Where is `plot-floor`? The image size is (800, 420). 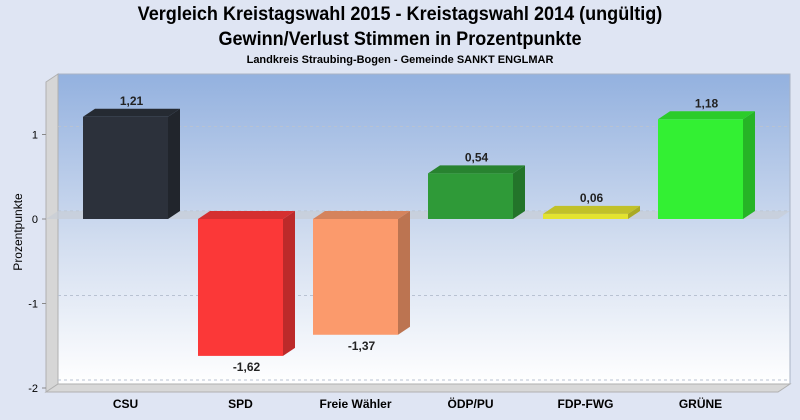
plot-floor is located at coordinates (418, 388).